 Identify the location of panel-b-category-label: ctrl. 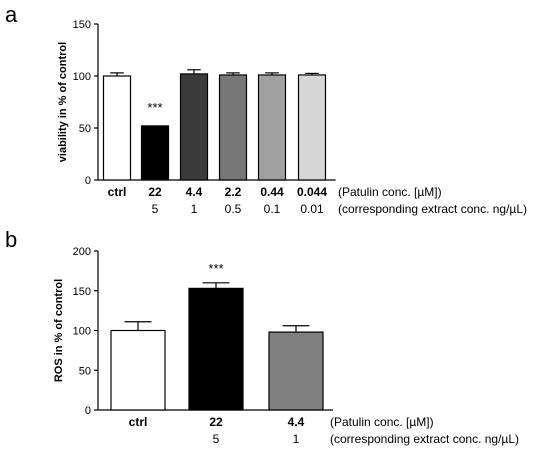
(138, 422).